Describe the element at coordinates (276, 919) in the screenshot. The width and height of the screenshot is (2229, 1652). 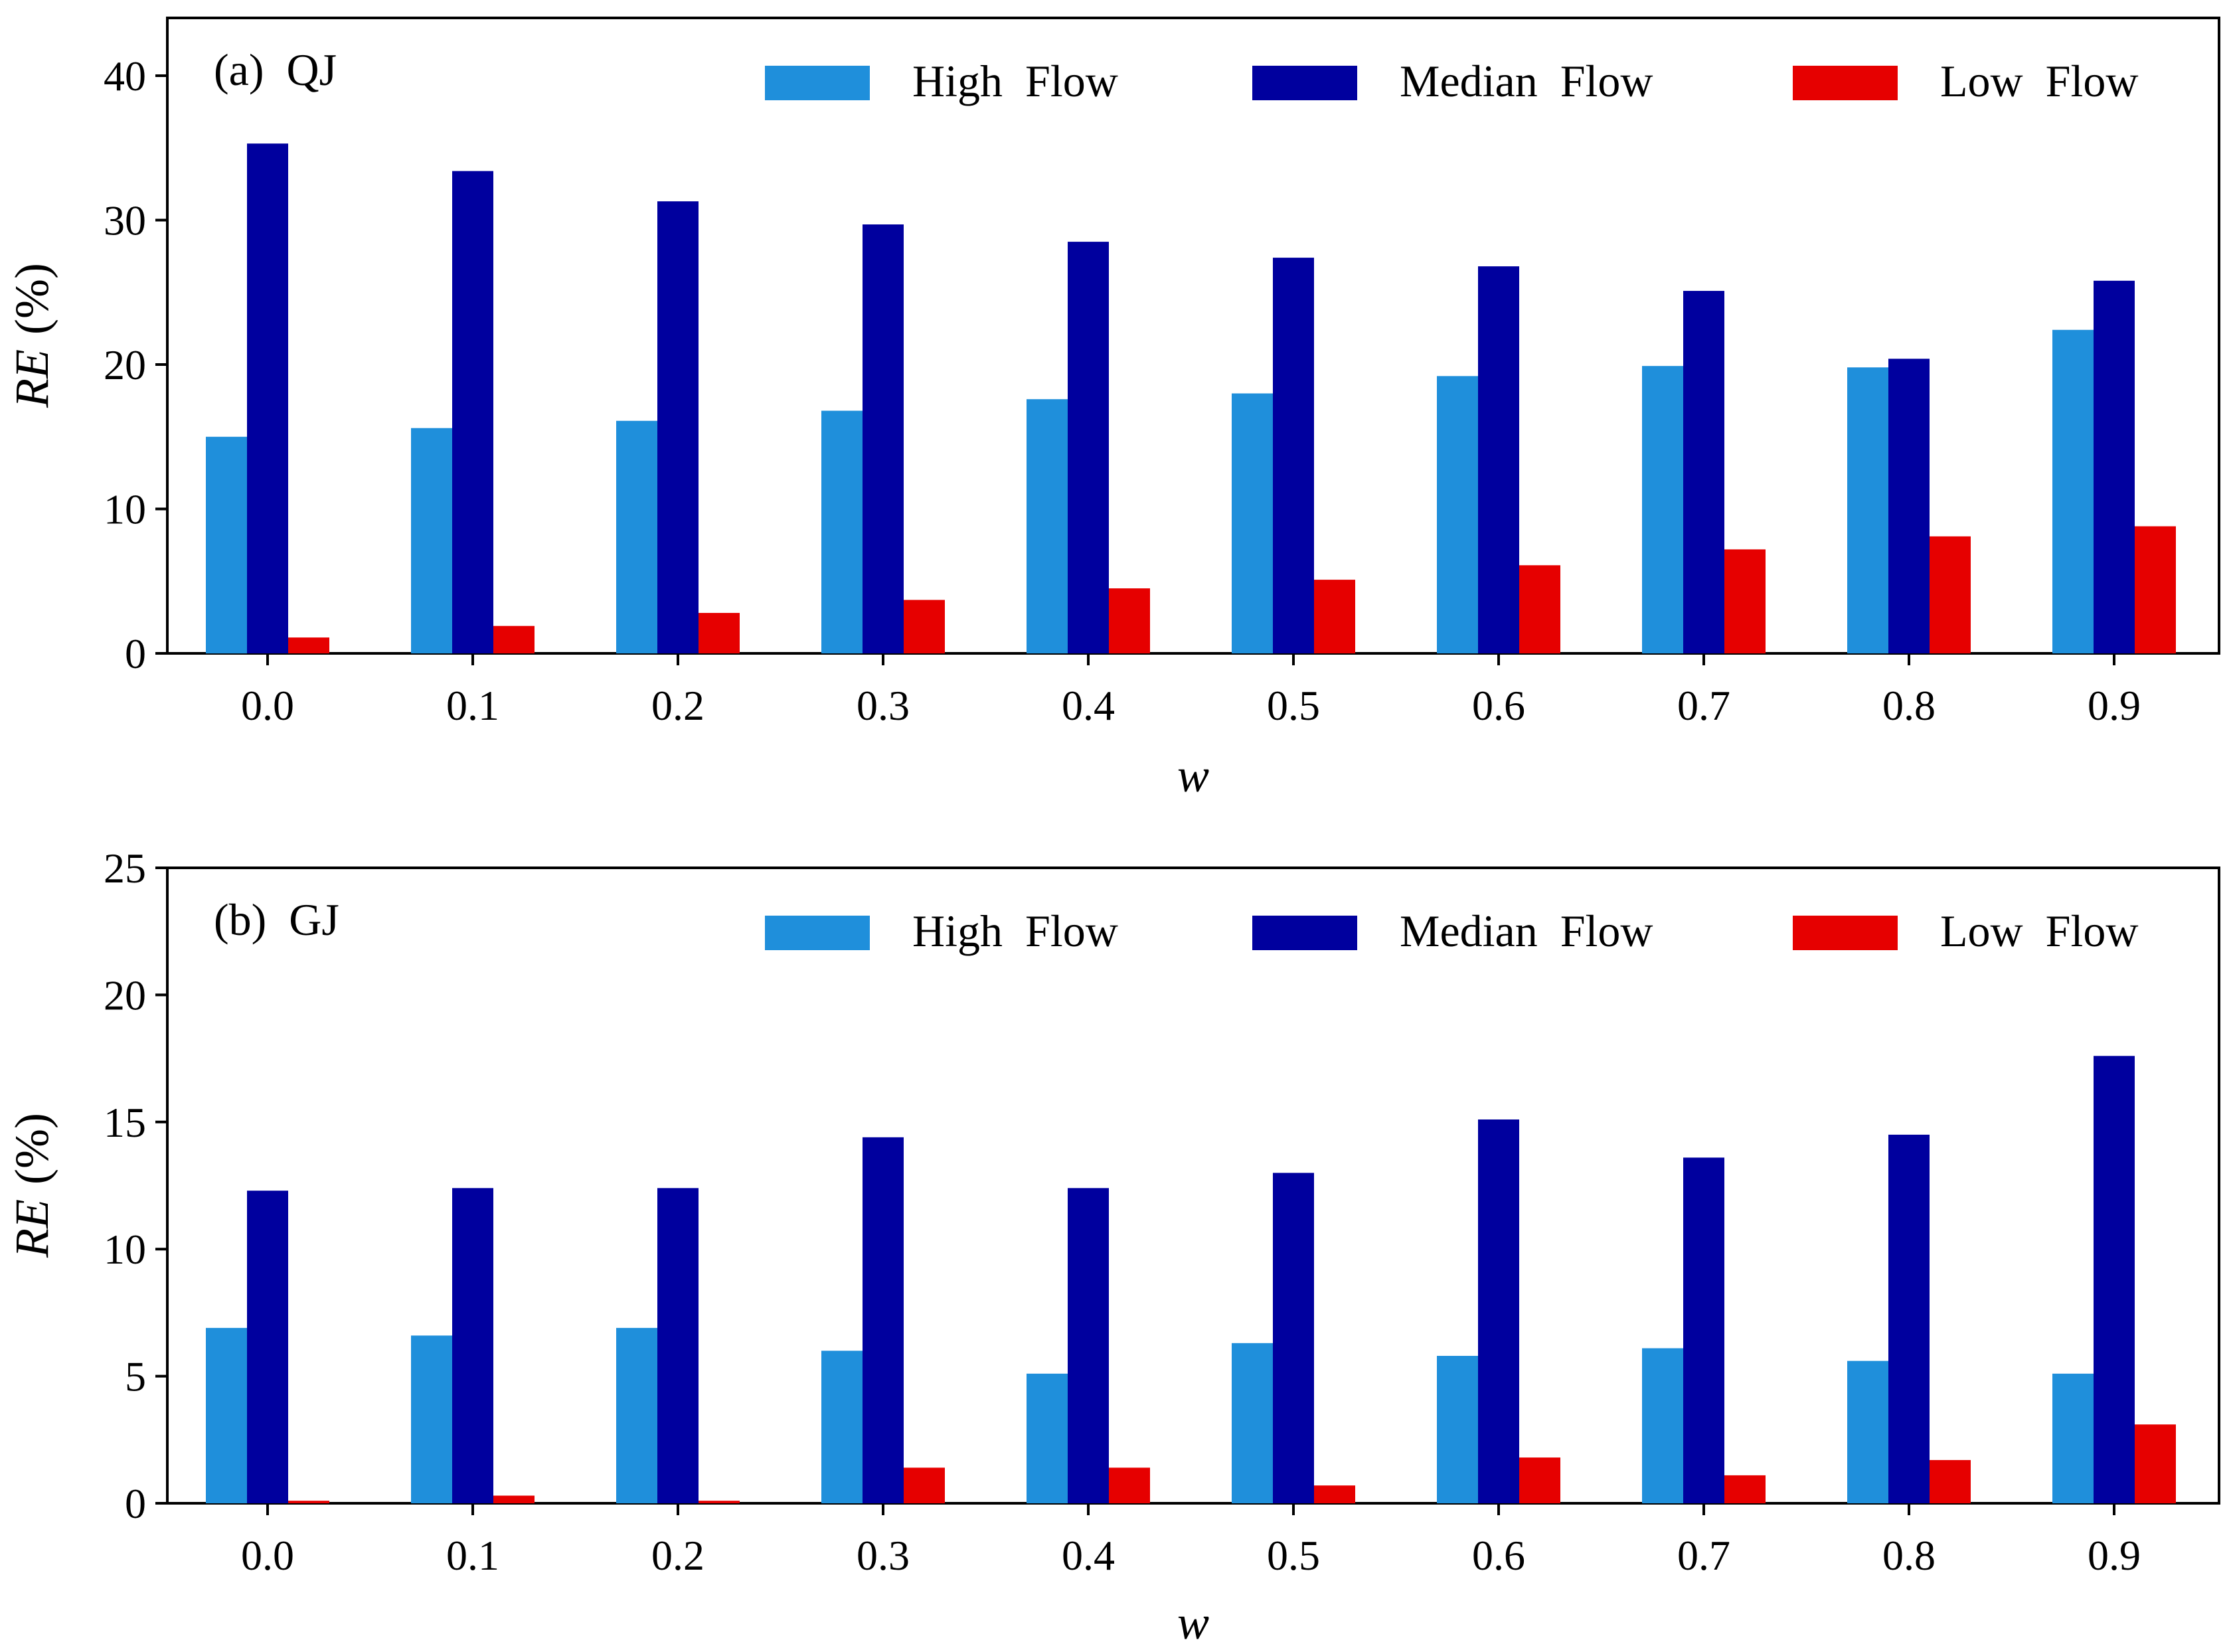
I see `panel-label: (b) GJ` at that location.